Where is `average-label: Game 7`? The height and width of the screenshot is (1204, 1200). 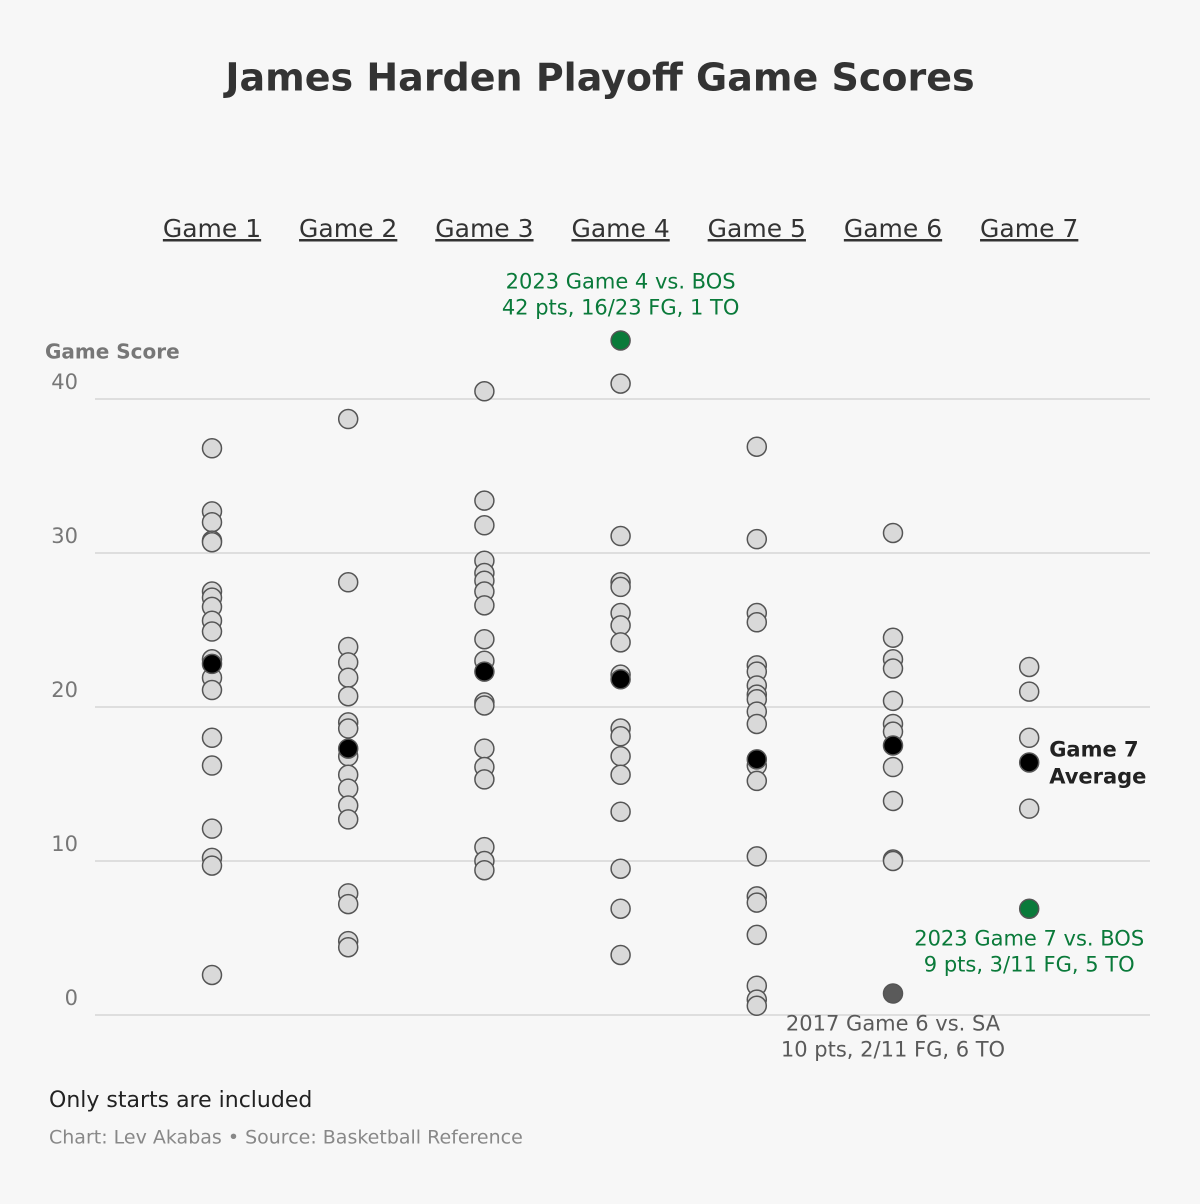
average-label: Game 7 is located at coordinates (1093, 749).